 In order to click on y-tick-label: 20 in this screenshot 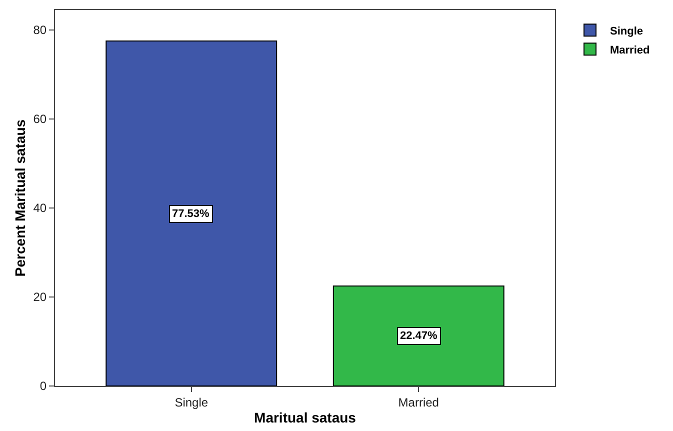, I will do `click(40, 297)`.